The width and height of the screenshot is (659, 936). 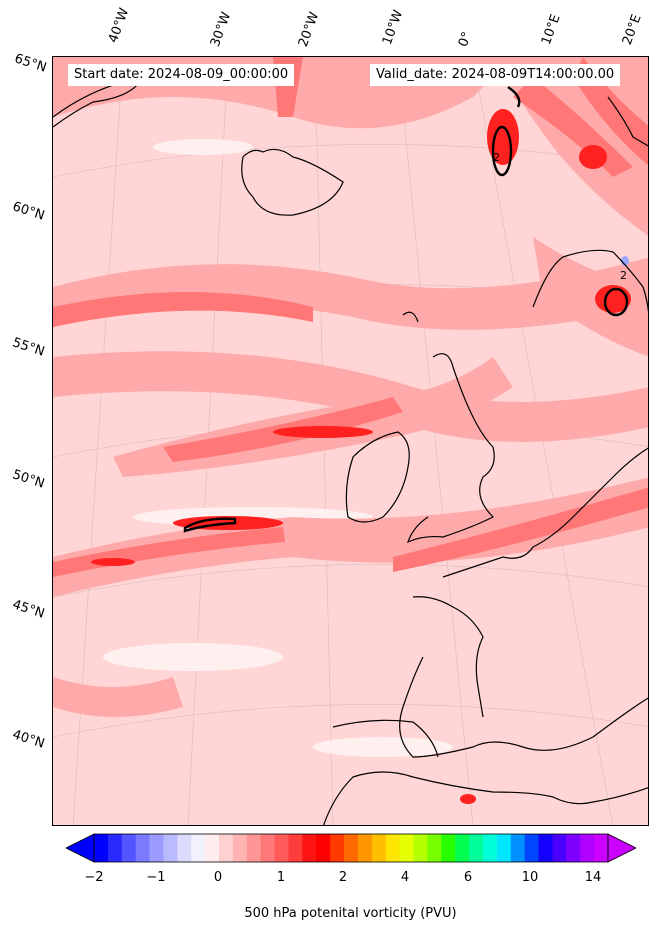 What do you see at coordinates (405, 877) in the screenshot?
I see `colorbar-tick: 4` at bounding box center [405, 877].